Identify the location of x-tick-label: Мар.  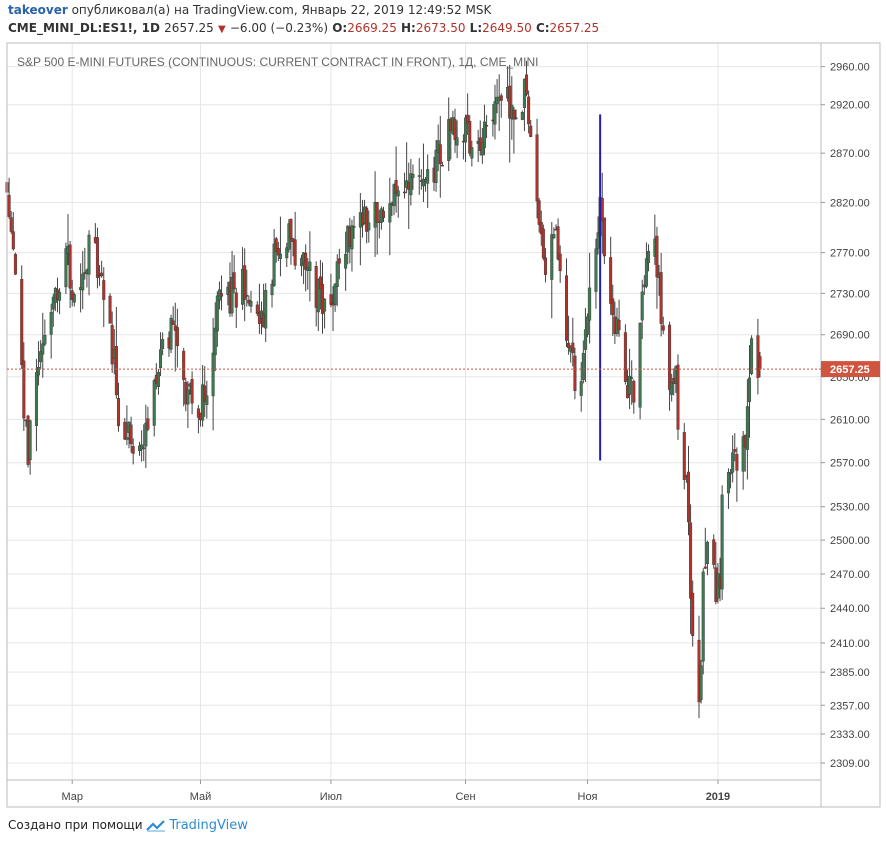
(72, 797).